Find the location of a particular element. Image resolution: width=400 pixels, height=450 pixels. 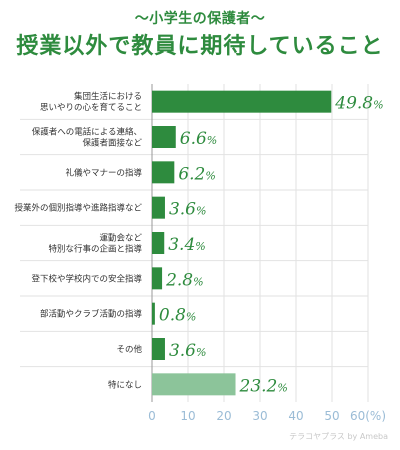

value-label: 23.2% is located at coordinates (263, 386).